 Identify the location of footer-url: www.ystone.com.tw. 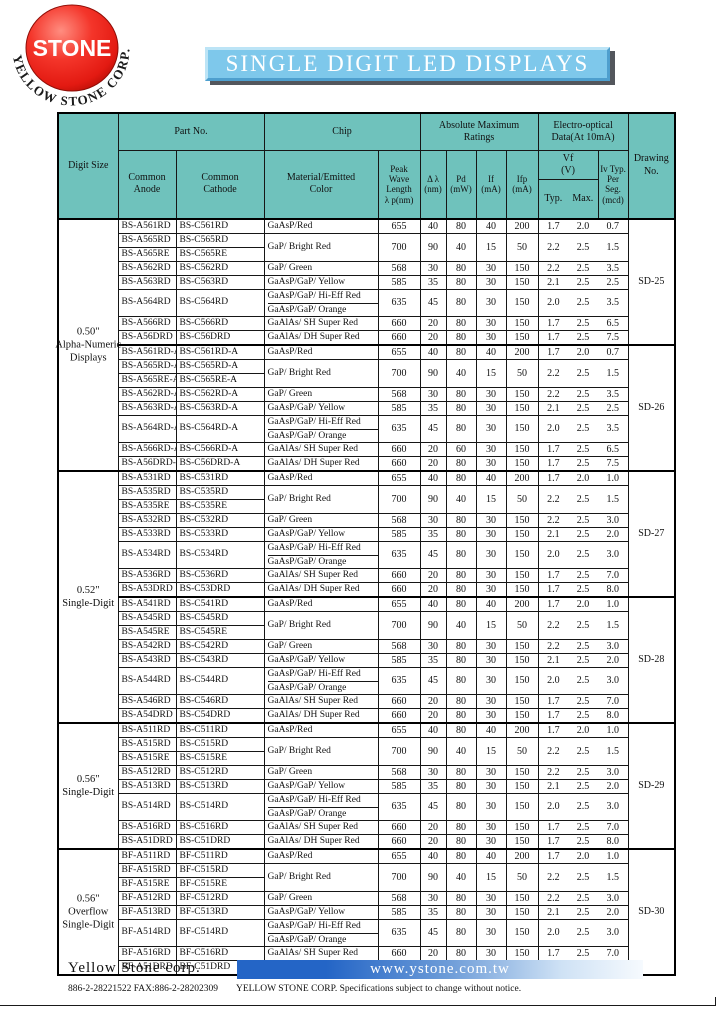
(440, 969).